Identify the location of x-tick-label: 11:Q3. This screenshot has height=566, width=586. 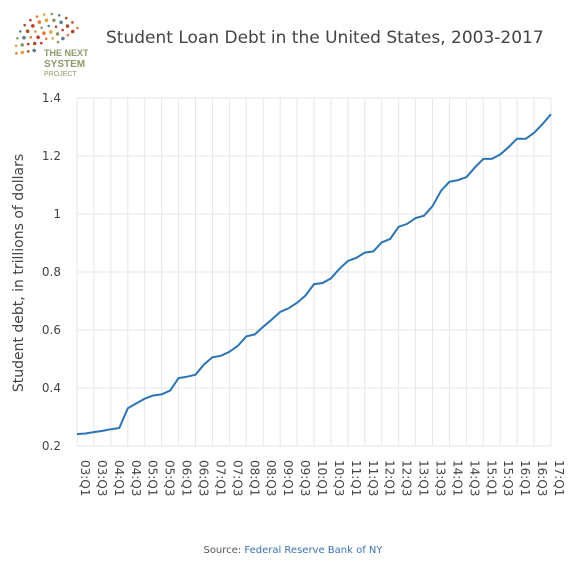
(373, 478).